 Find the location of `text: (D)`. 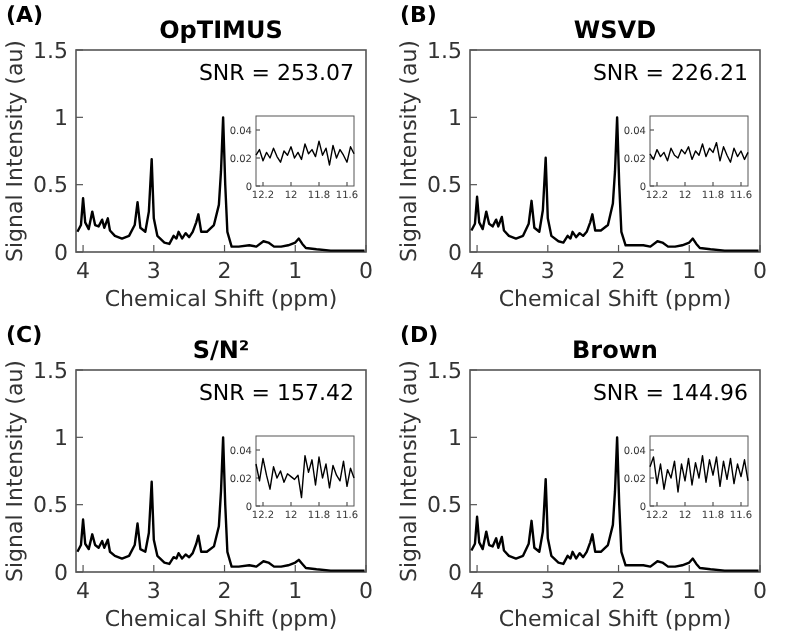

text: (D) is located at coordinates (419, 335).